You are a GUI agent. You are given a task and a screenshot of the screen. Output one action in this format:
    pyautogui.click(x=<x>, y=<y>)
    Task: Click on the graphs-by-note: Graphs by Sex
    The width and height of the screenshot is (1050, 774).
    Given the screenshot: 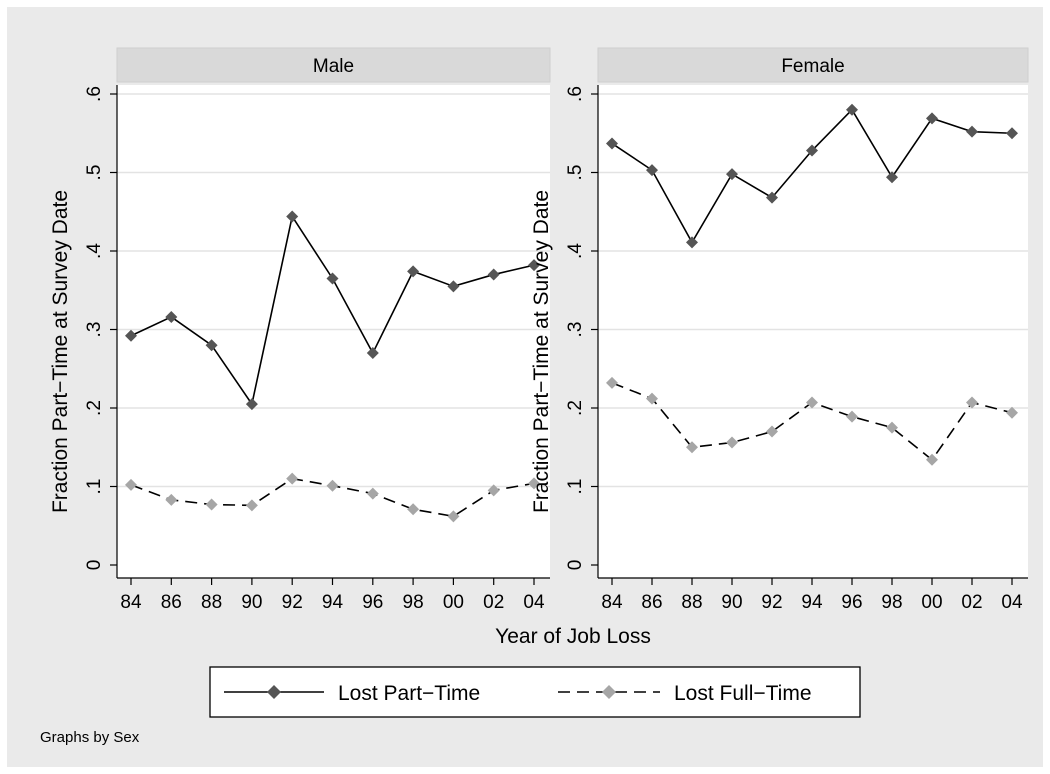 What is the action you would take?
    pyautogui.click(x=90, y=737)
    